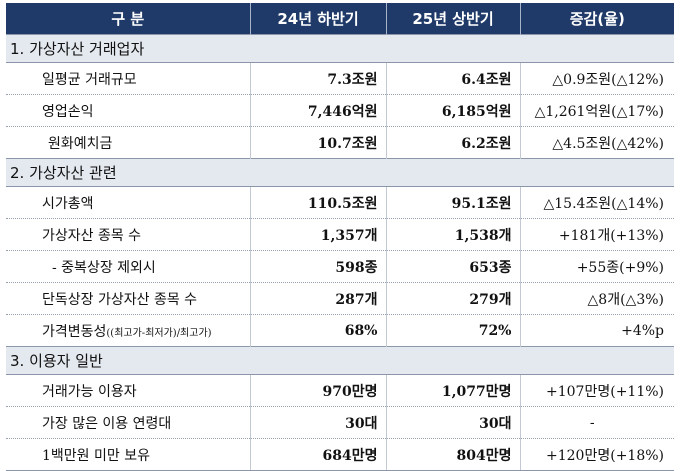 The width and height of the screenshot is (680, 471). What do you see at coordinates (597, 202) in the screenshot?
I see `value-change: △15.4조원(△14%)` at bounding box center [597, 202].